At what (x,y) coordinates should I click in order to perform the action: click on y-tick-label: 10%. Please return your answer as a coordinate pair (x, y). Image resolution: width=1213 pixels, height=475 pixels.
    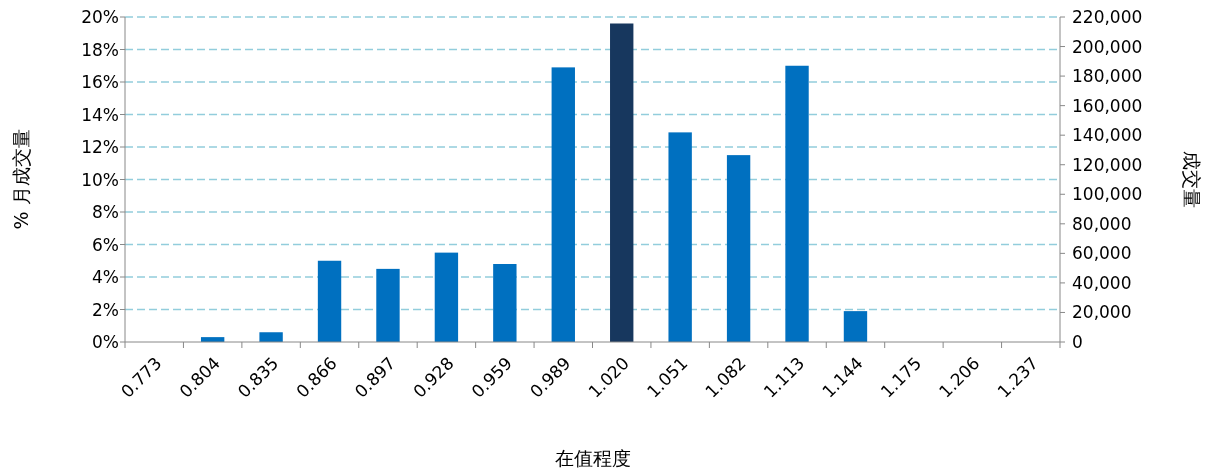
    Looking at the image, I should click on (100, 179).